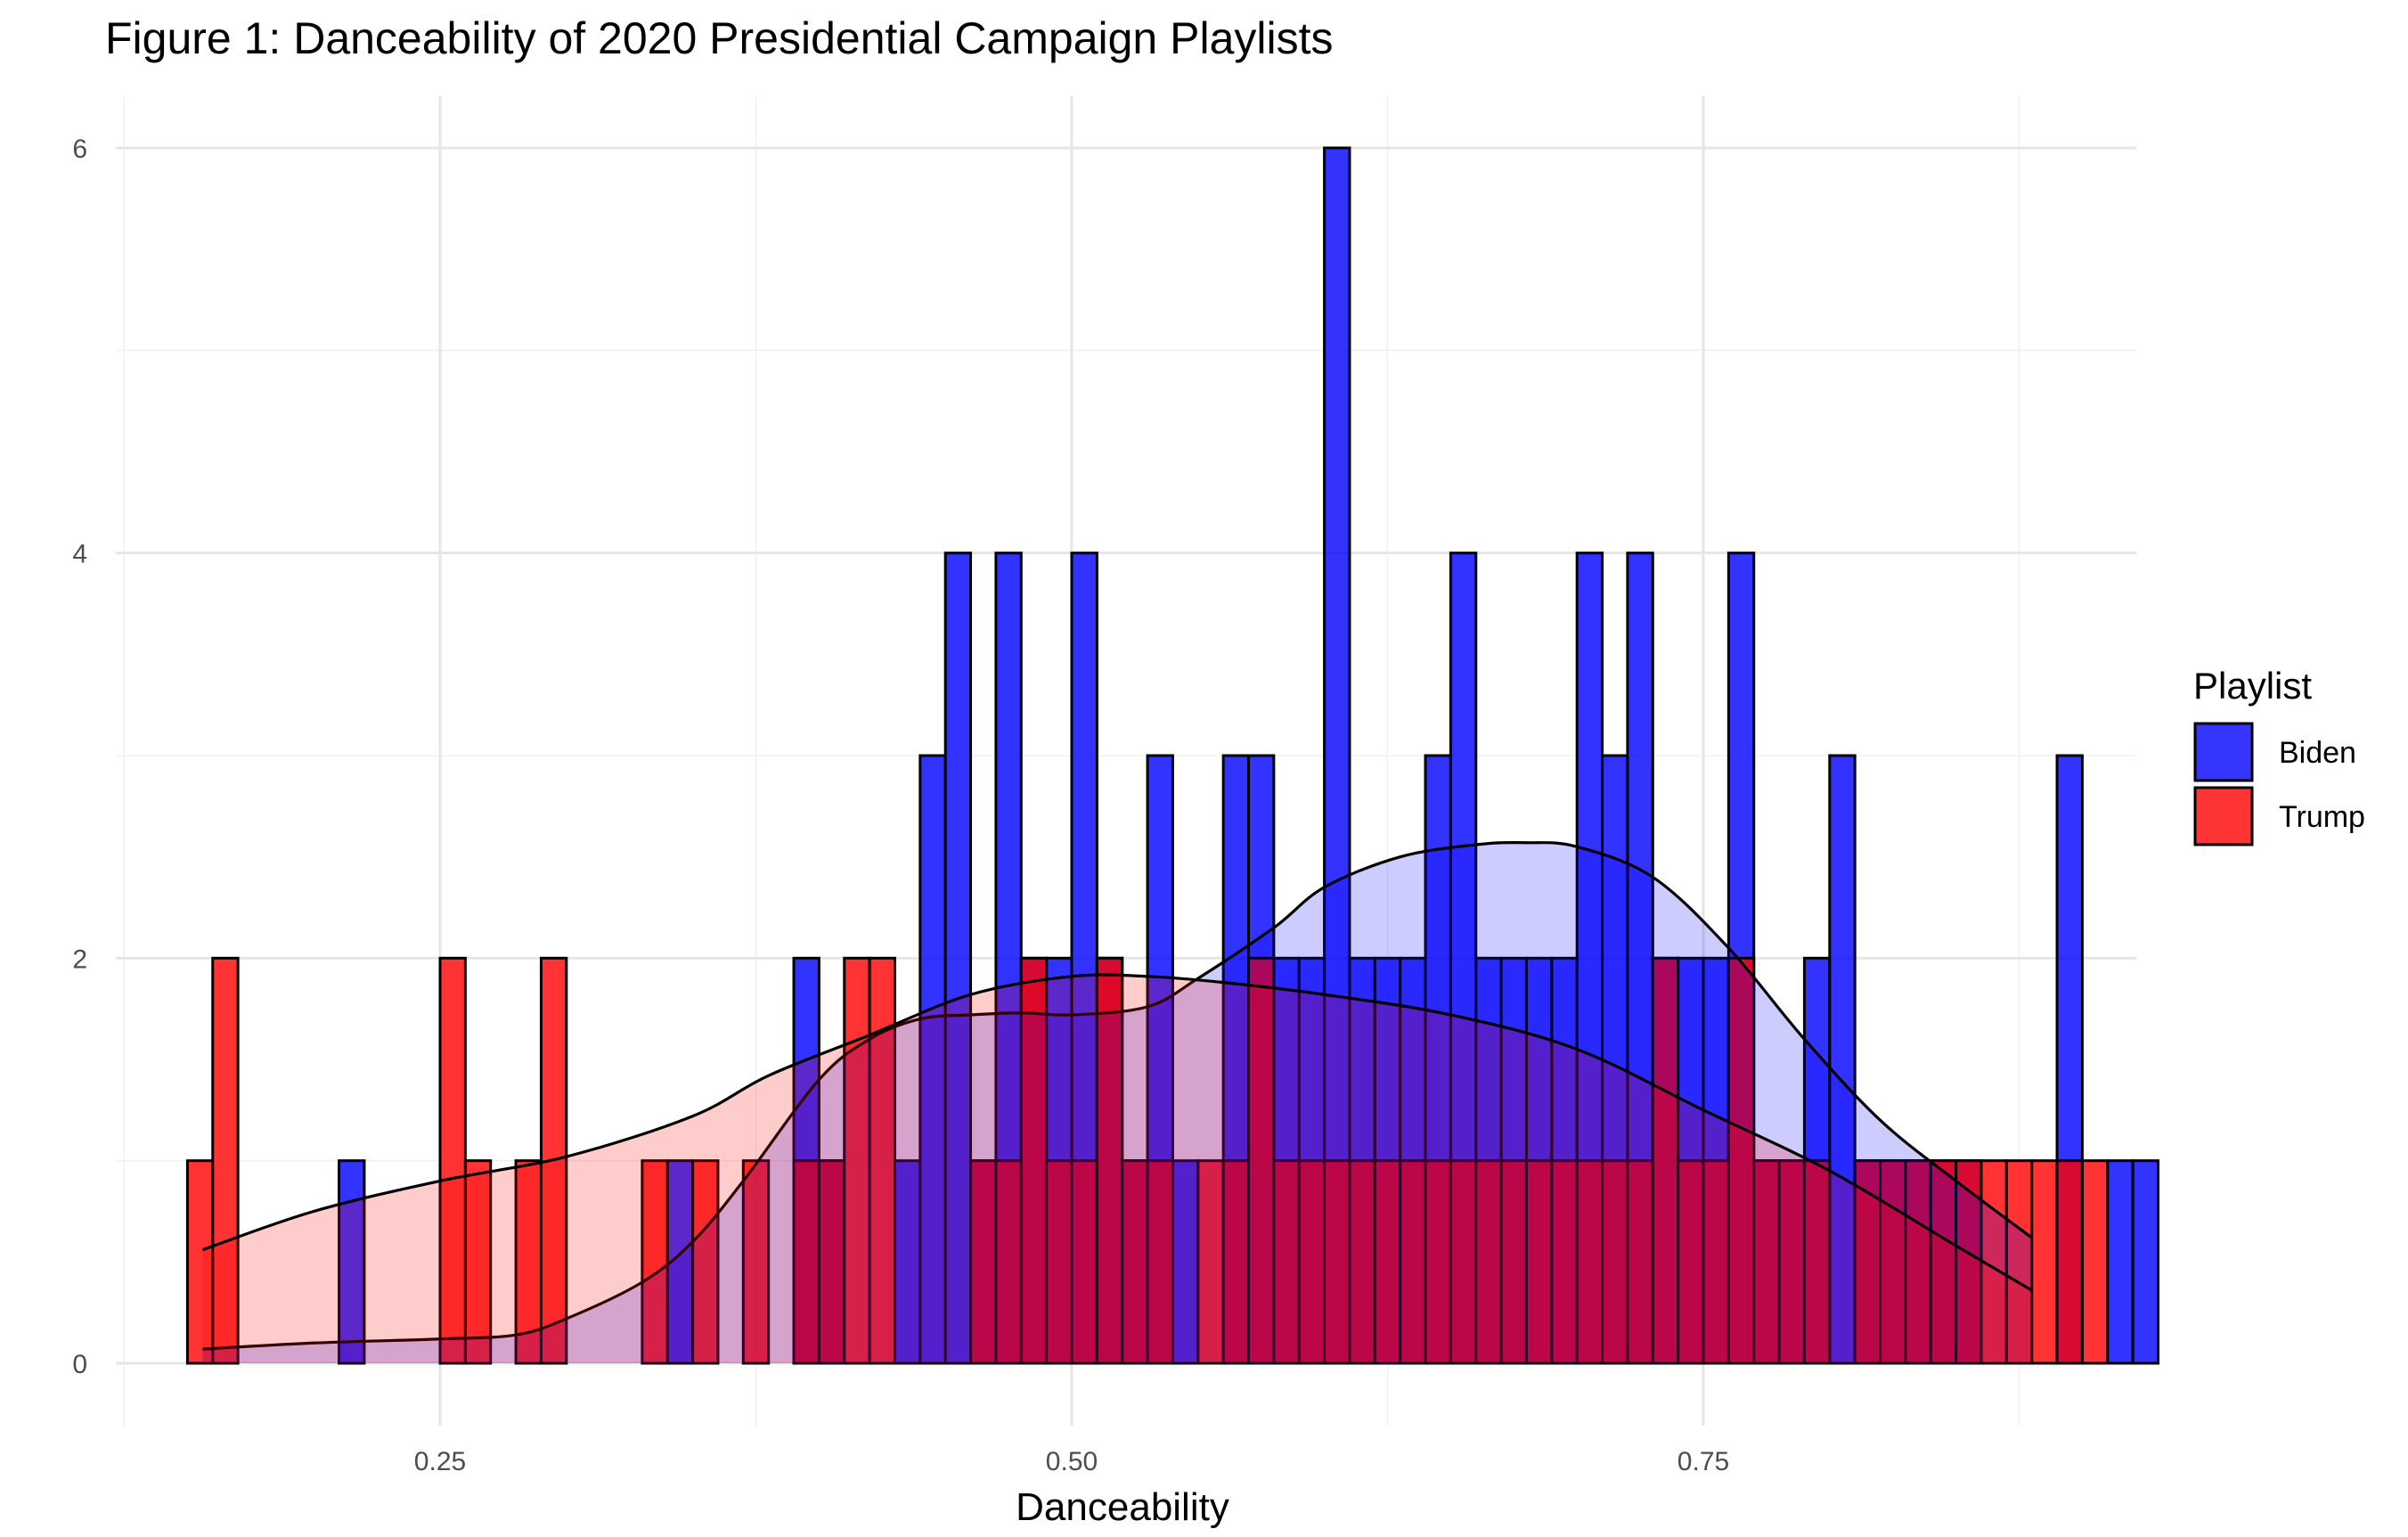  What do you see at coordinates (2322, 817) in the screenshot?
I see `legend-label-trump: Trump` at bounding box center [2322, 817].